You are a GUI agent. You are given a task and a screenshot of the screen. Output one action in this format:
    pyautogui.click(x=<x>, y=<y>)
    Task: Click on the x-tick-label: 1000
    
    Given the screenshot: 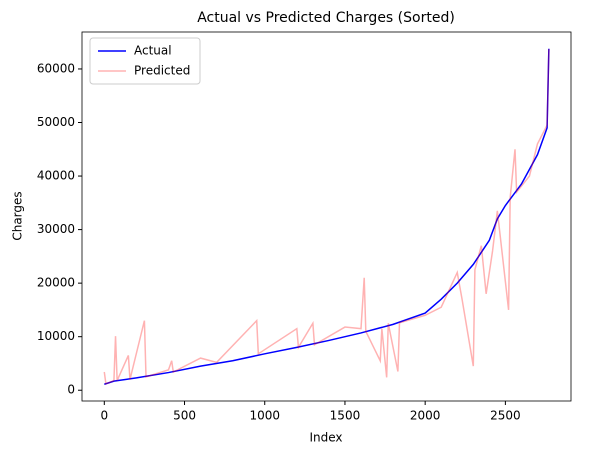 What is the action you would take?
    pyautogui.click(x=264, y=416)
    